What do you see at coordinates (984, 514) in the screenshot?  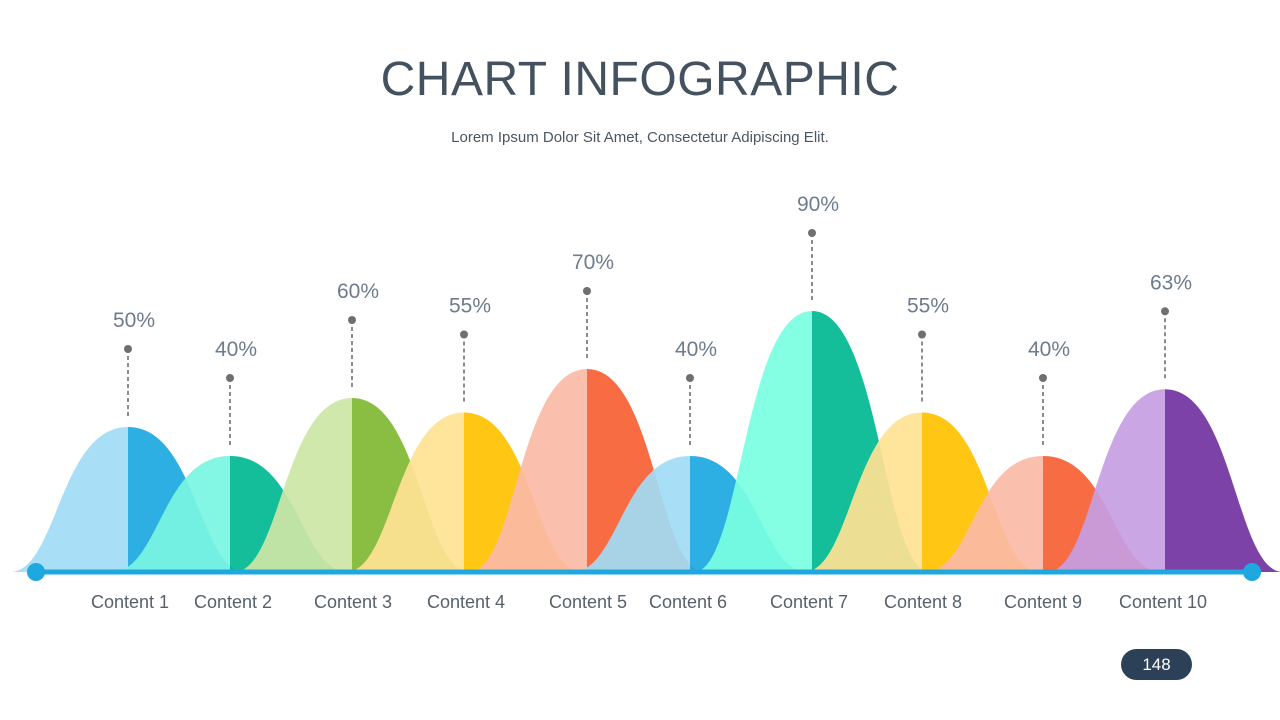 I see `peak-9-left-half` at bounding box center [984, 514].